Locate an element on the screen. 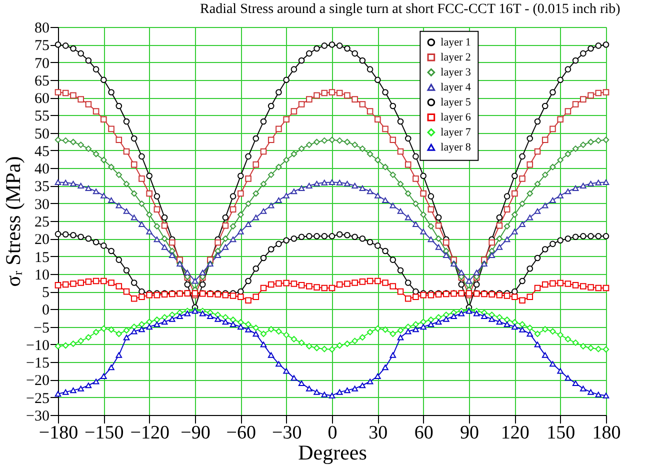 The width and height of the screenshot is (656, 471). legend-label: layer 1 is located at coordinates (455, 42).